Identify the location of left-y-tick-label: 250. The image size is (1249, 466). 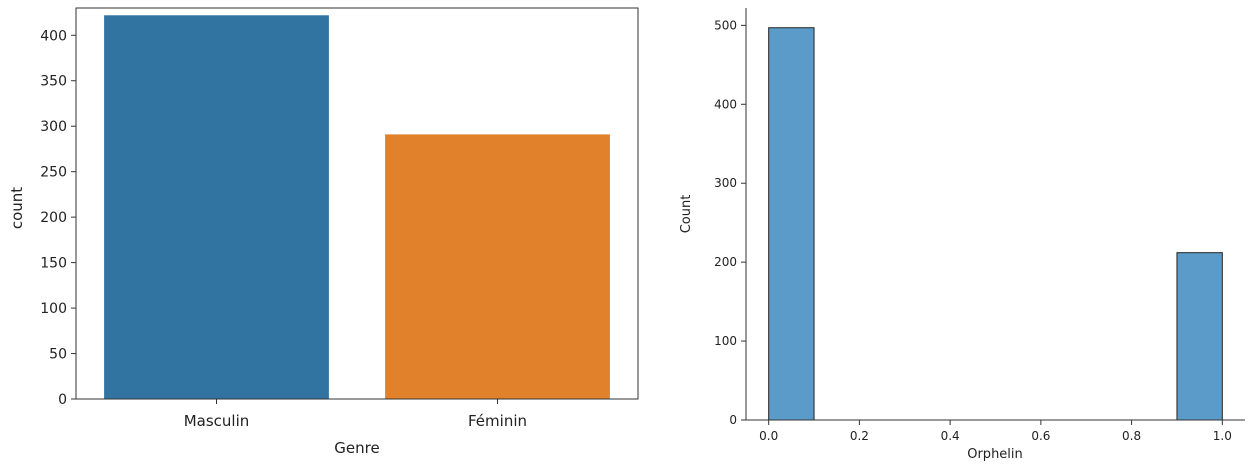
(53, 173).